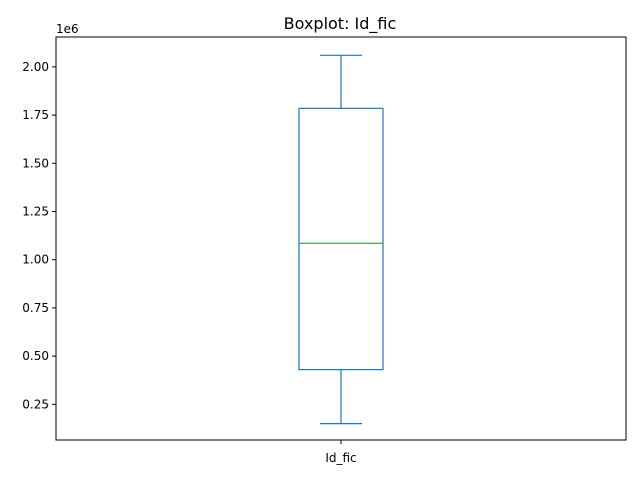 The width and height of the screenshot is (640, 480). What do you see at coordinates (35, 163) in the screenshot?
I see `y-tick-label: 1.50` at bounding box center [35, 163].